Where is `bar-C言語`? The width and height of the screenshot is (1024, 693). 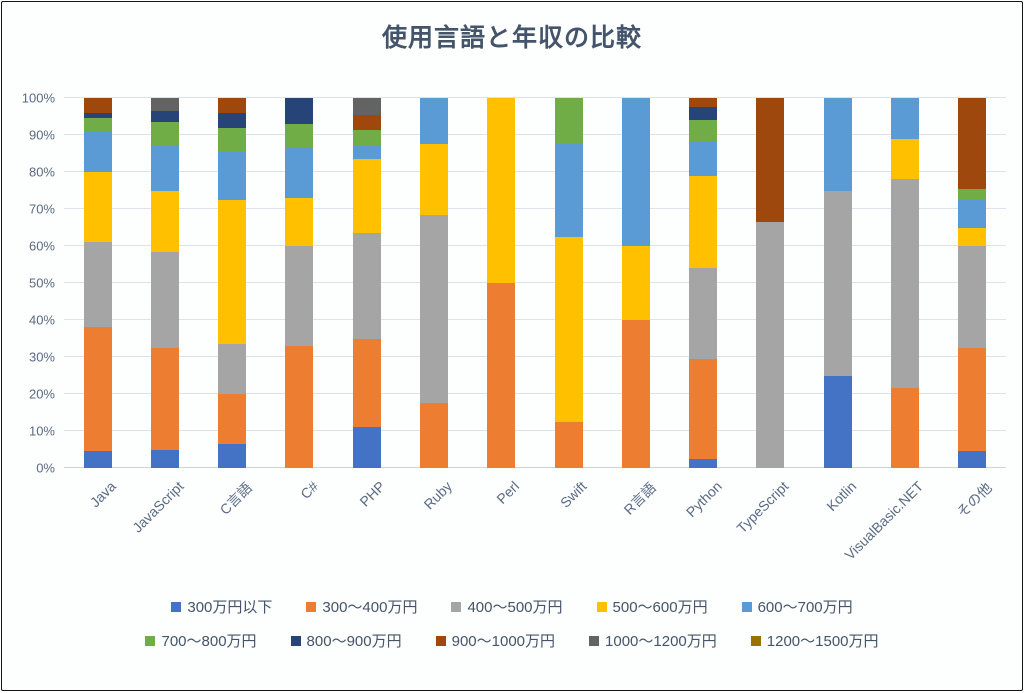
bar-C言語 is located at coordinates (232, 283).